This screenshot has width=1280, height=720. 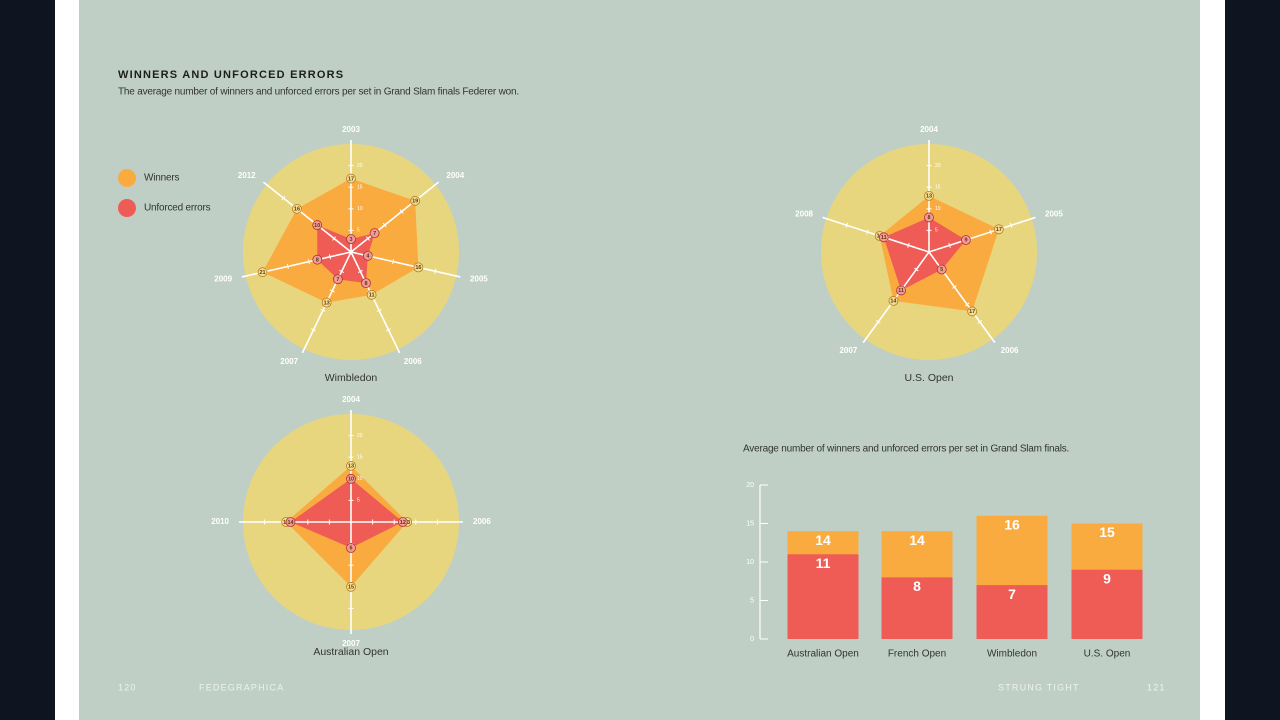 I want to click on value-label: 9, so click(x=965, y=241).